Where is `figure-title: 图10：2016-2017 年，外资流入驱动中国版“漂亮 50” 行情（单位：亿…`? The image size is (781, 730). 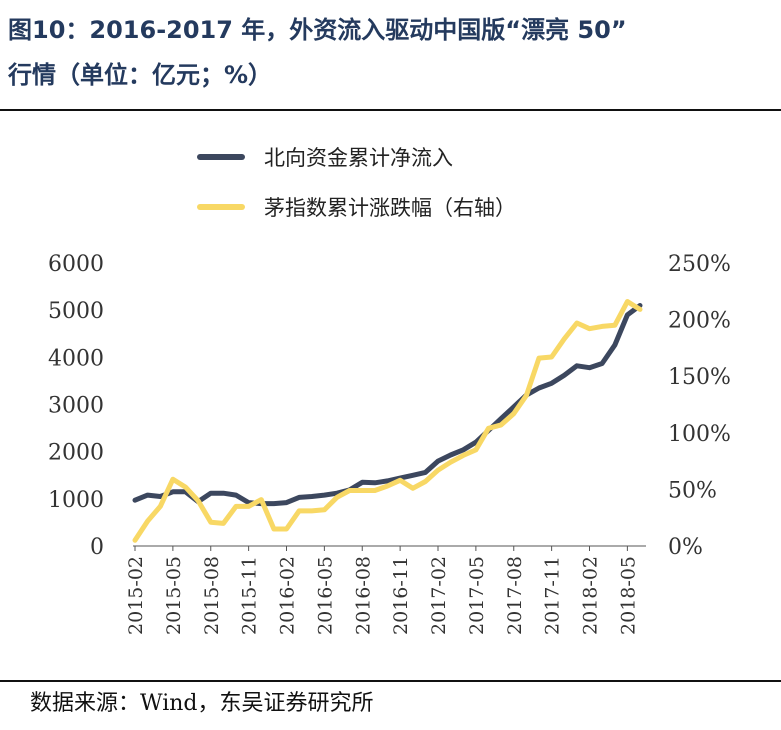
figure-title: 图10：2016-2017 年，外资流入驱动中国版“漂亮 50” 行情（单位：亿… is located at coordinates (390, 53).